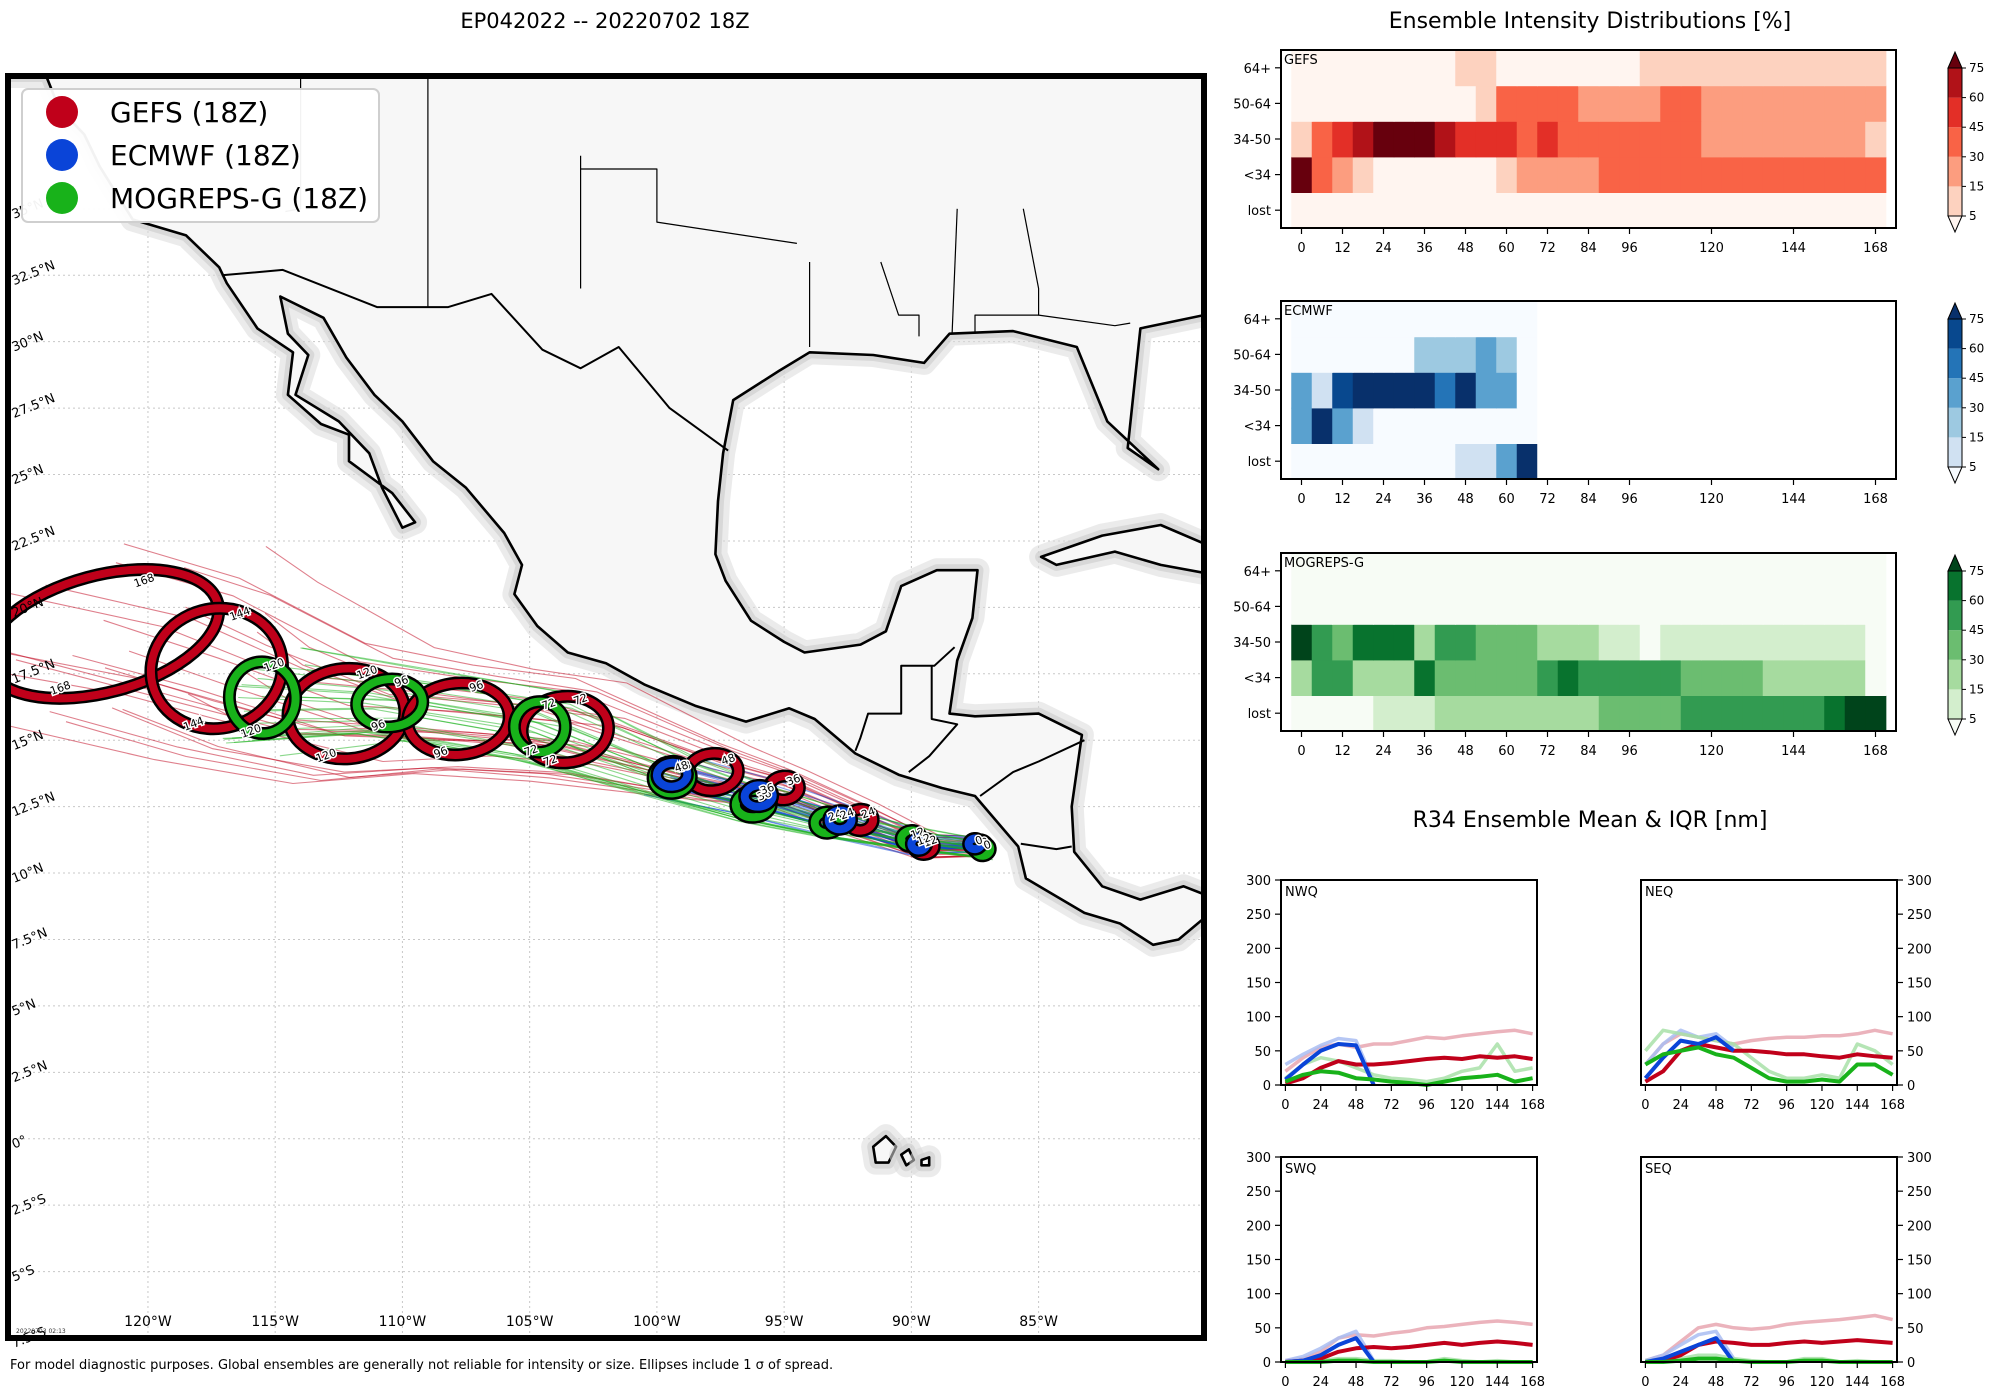 This screenshot has width=2000, height=1400. Describe the element at coordinates (1955, 562) in the screenshot. I see `colorbar-max-extend` at that location.